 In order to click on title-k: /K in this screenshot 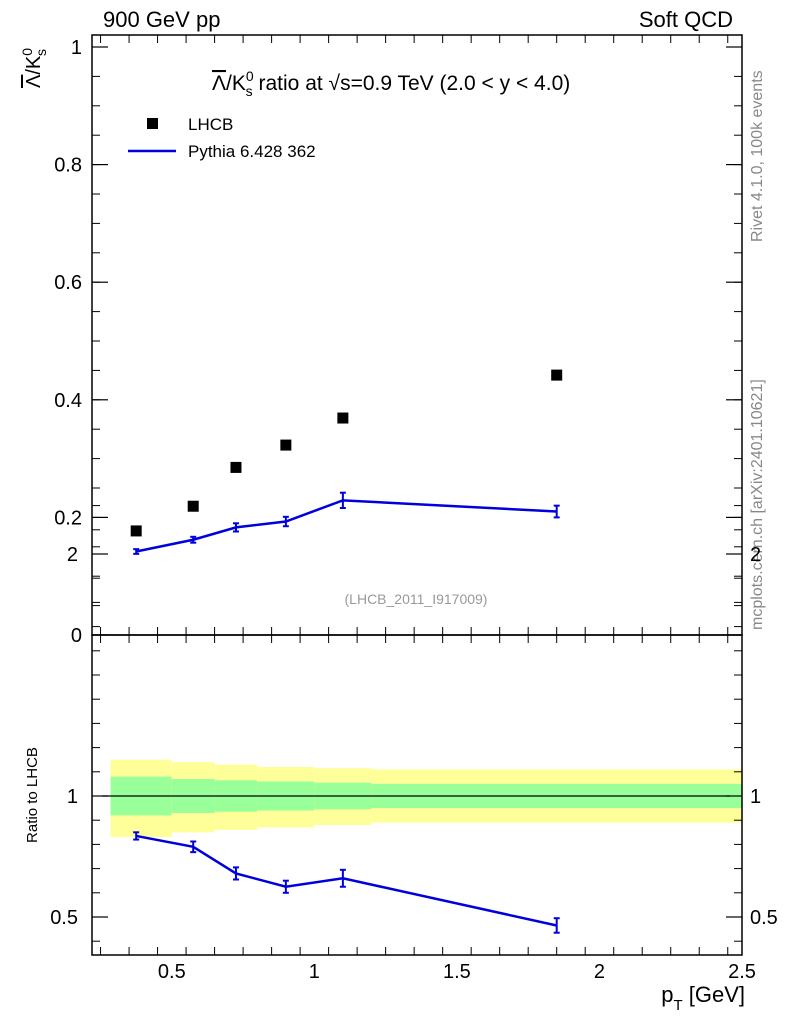, I will do `click(236, 83)`.